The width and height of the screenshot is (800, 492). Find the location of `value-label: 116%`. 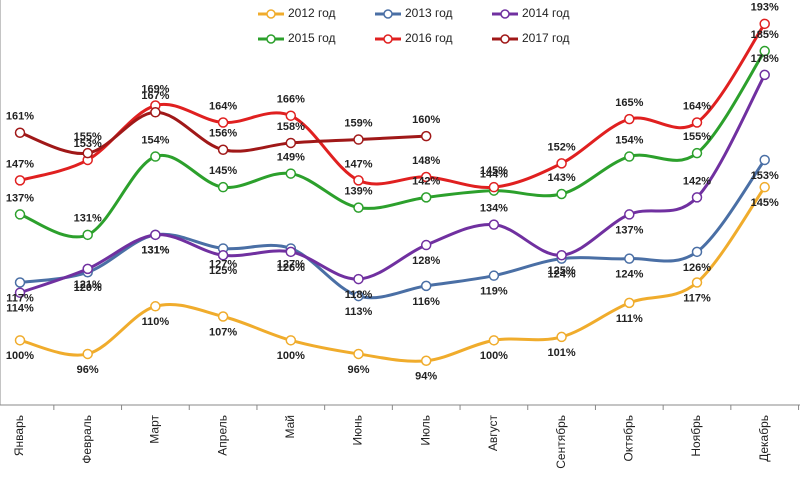

value-label: 116% is located at coordinates (426, 302).